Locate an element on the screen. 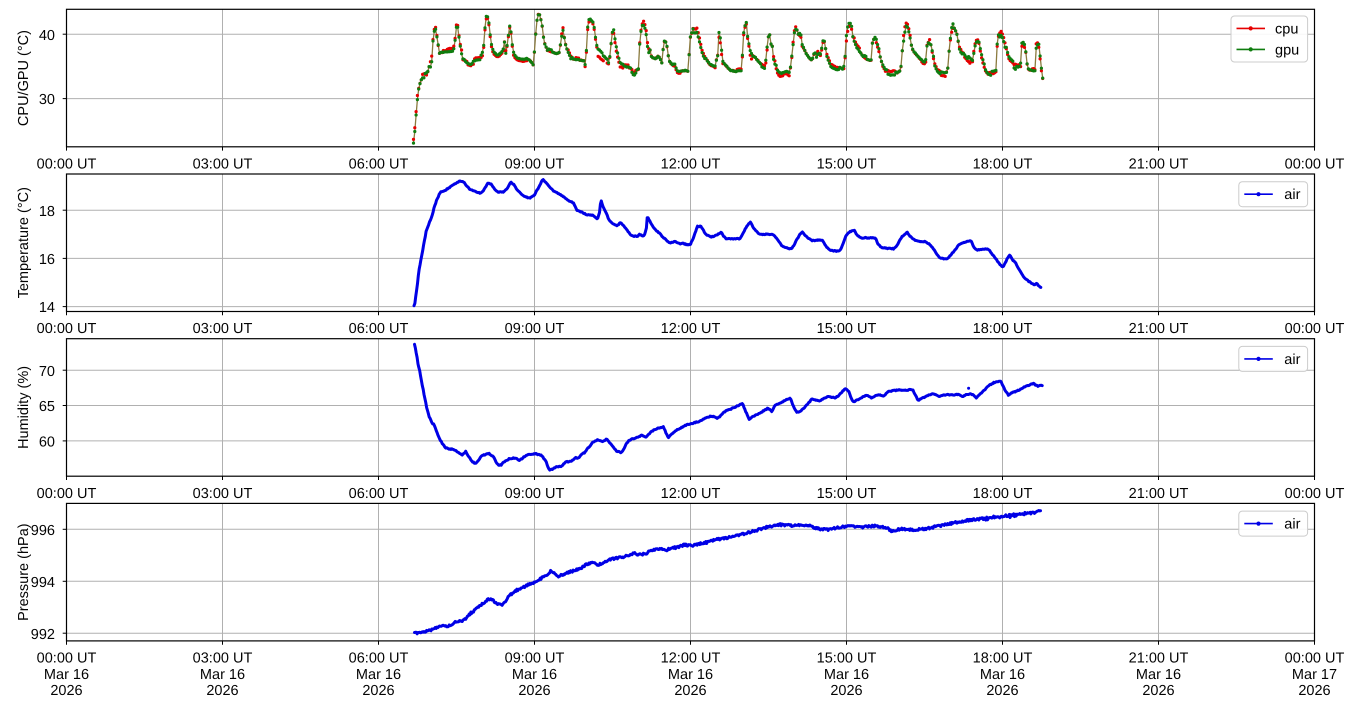 This screenshot has height=712, width=1354. svg-text: Mar 17 is located at coordinates (1314, 675).